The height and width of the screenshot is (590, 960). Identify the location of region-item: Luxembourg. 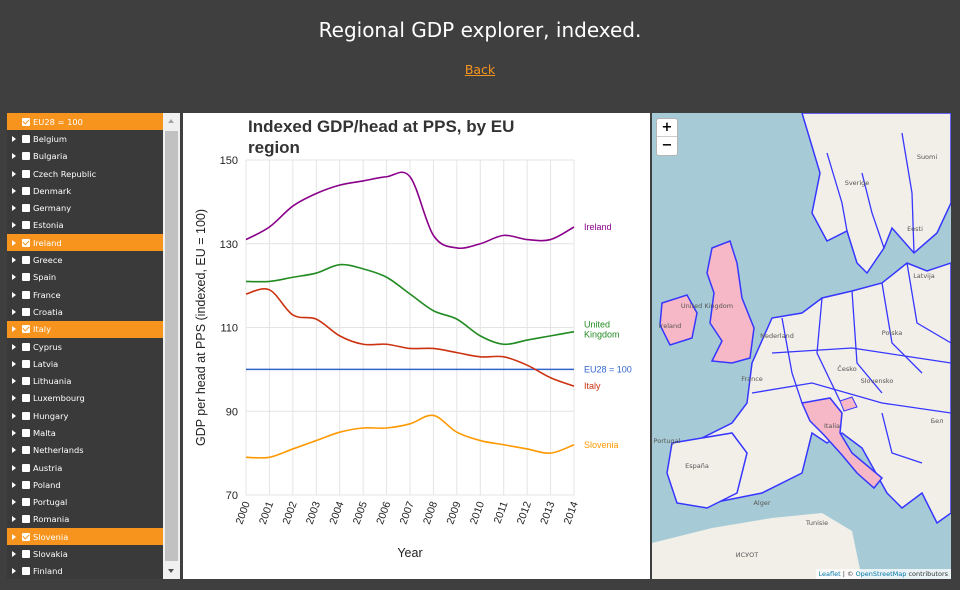
(85, 398).